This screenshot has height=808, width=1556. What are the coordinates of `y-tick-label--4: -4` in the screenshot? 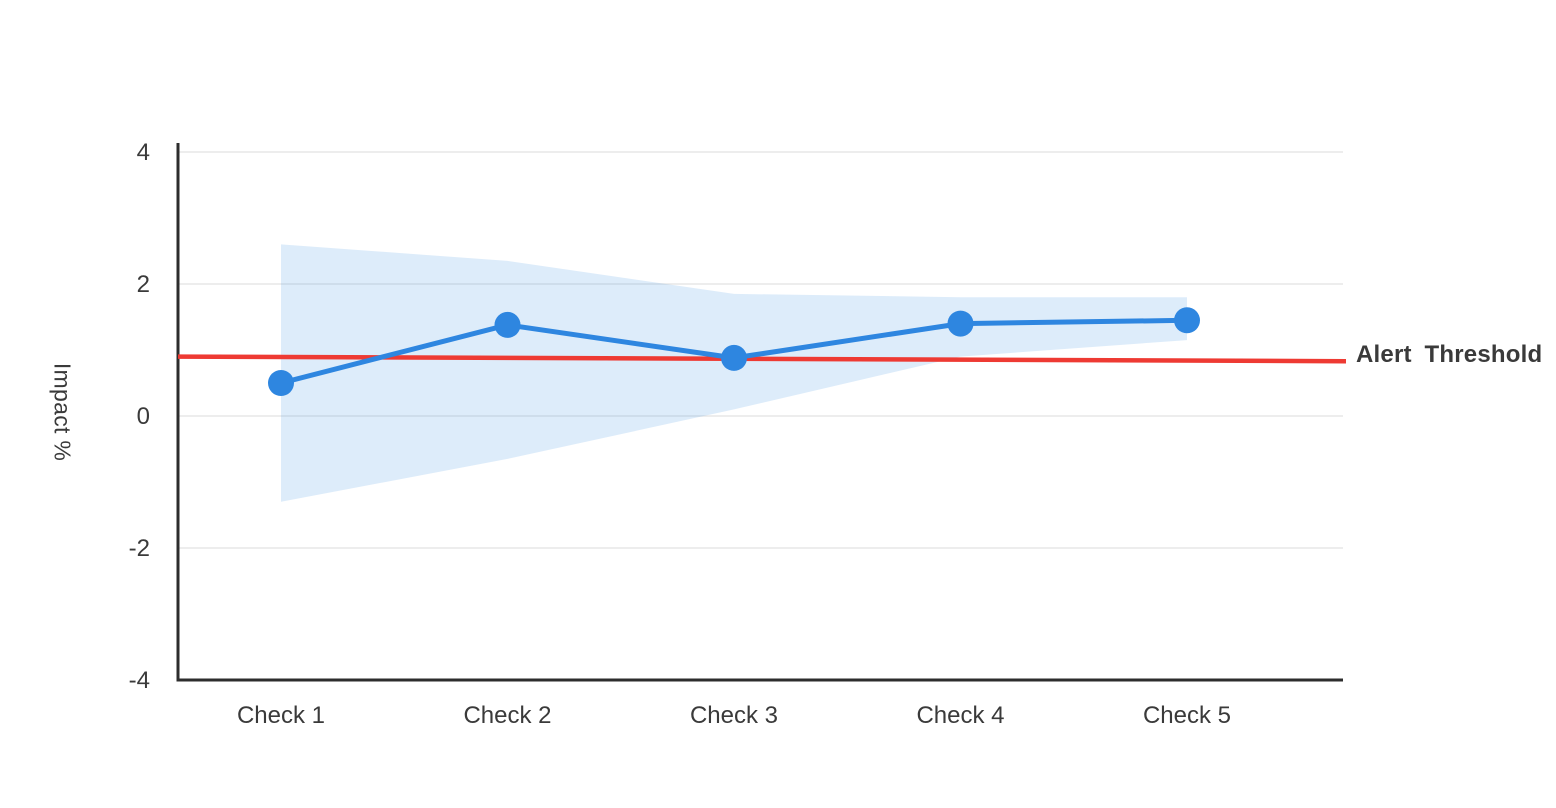 It's located at (139, 680).